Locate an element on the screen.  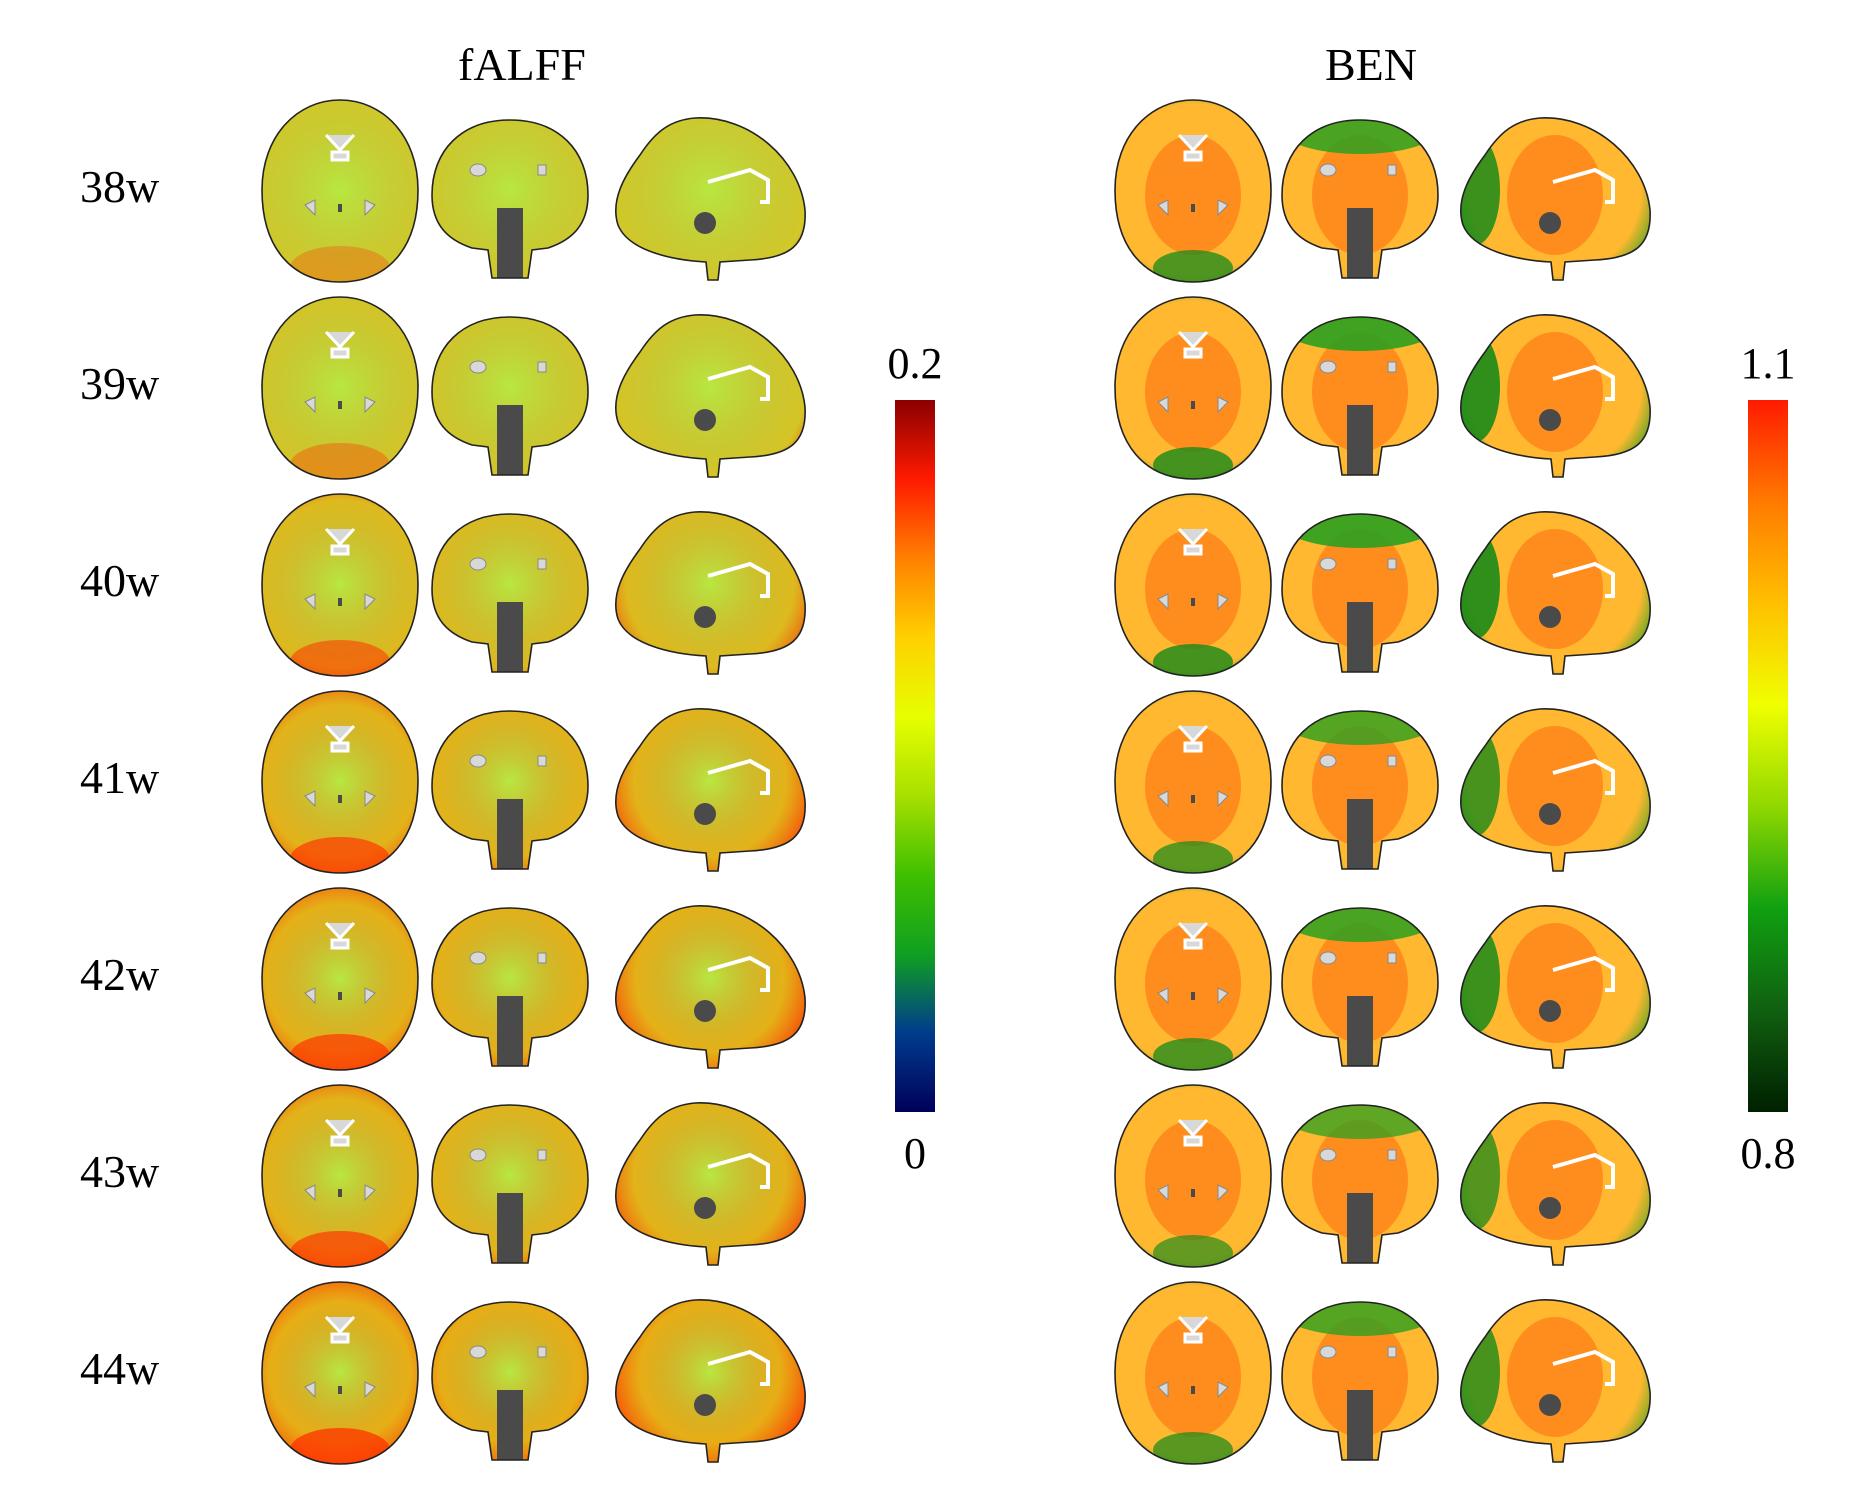
age-label: 41w is located at coordinates (120, 777).